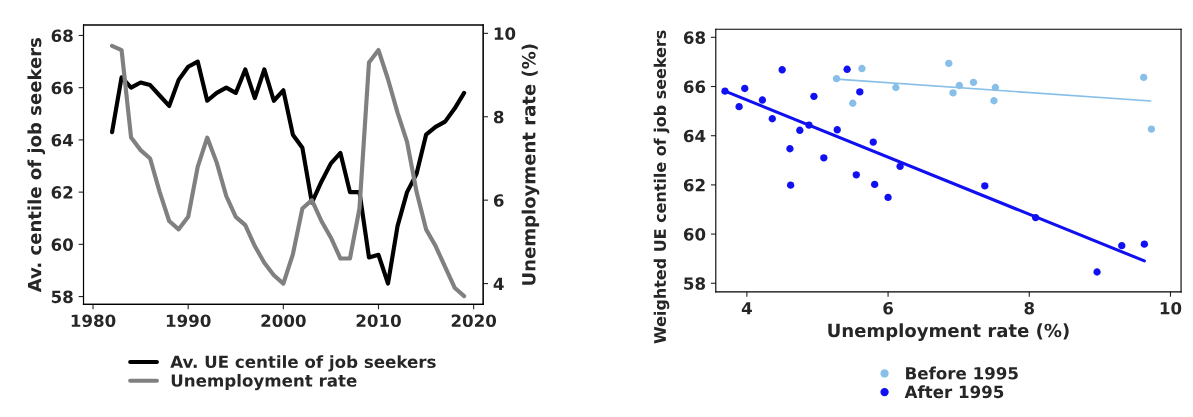 This screenshot has width=1193, height=417. I want to click on legend-label: After 1995, so click(954, 392).